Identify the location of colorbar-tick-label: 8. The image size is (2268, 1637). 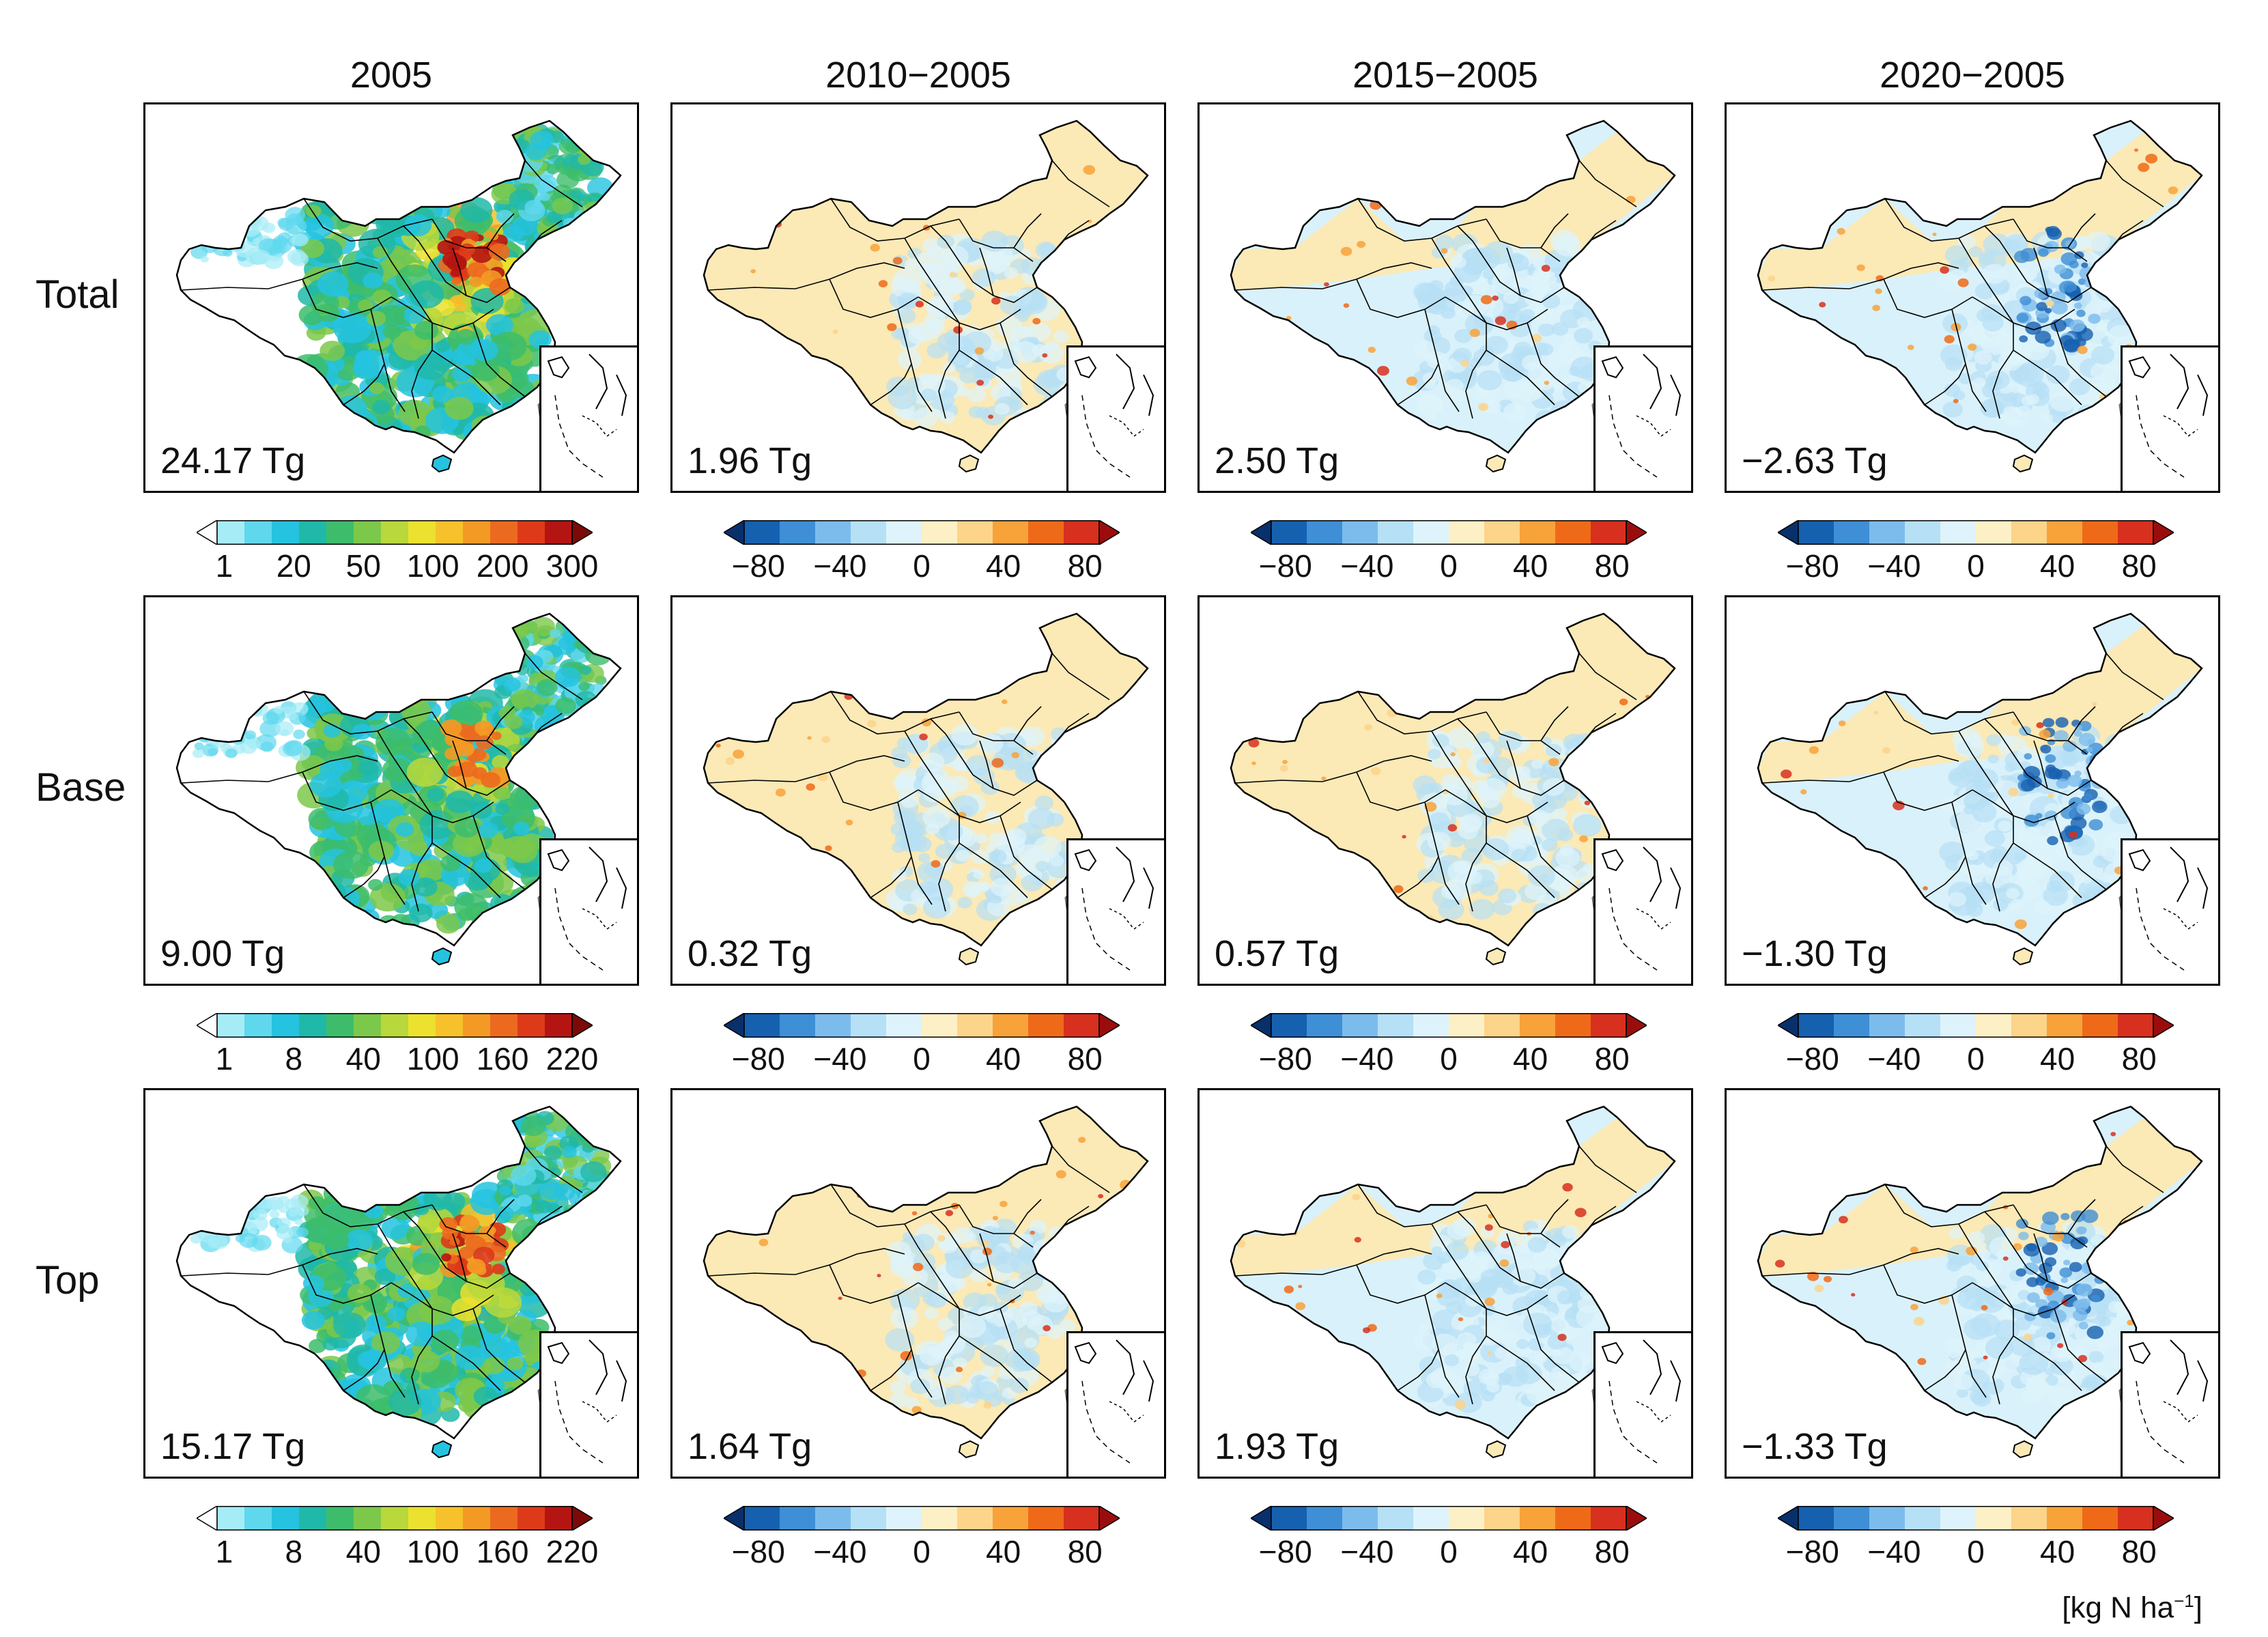
(294, 1551).